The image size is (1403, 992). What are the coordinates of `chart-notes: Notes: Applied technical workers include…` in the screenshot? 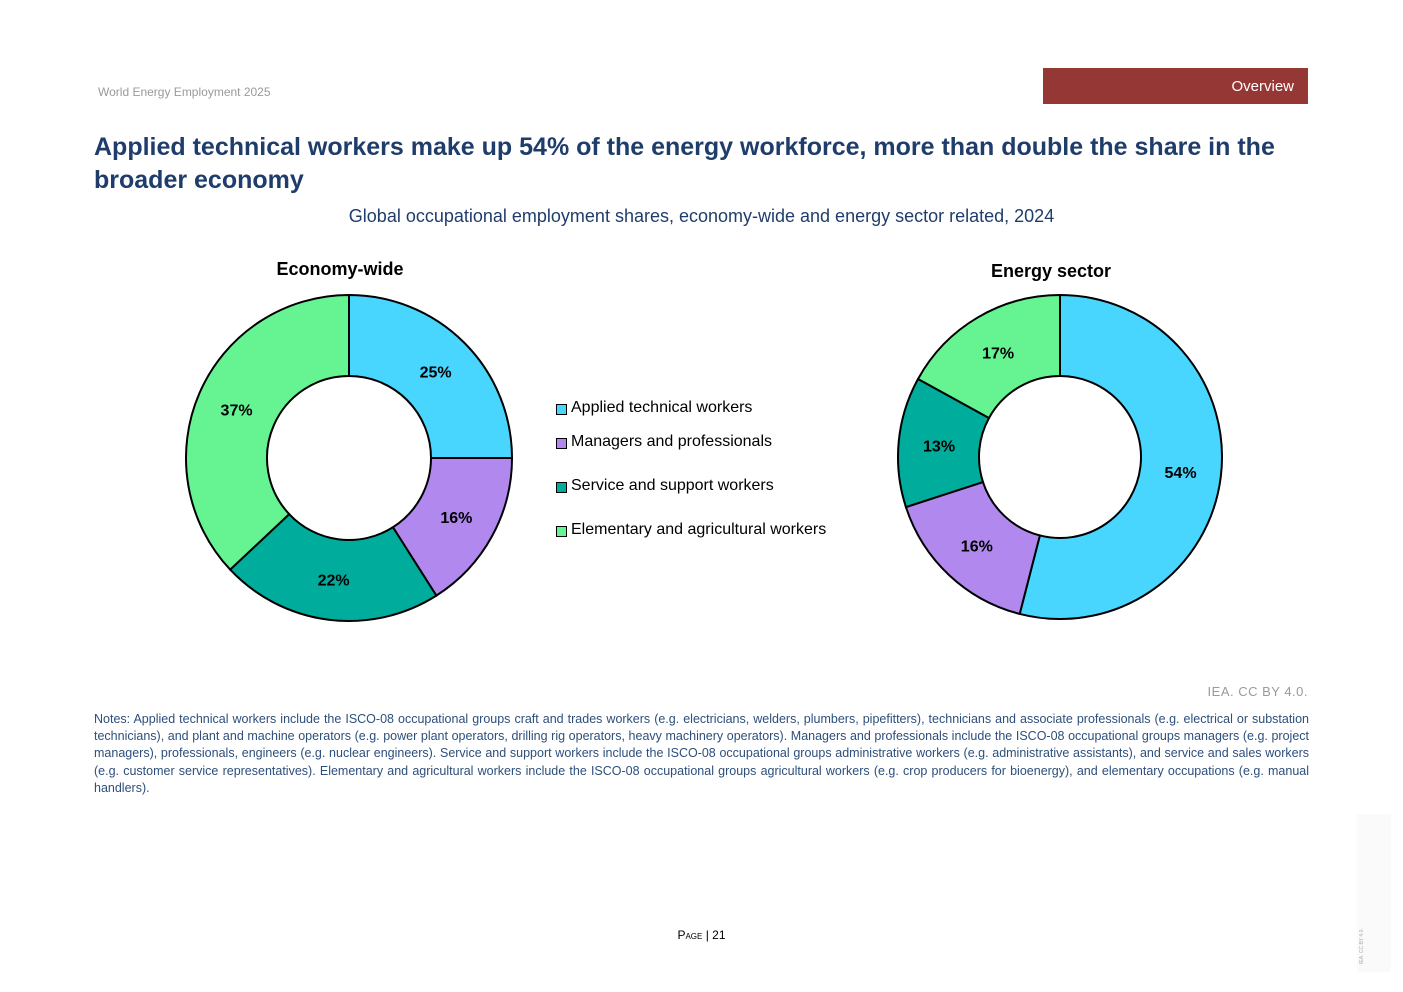 It's located at (701, 753).